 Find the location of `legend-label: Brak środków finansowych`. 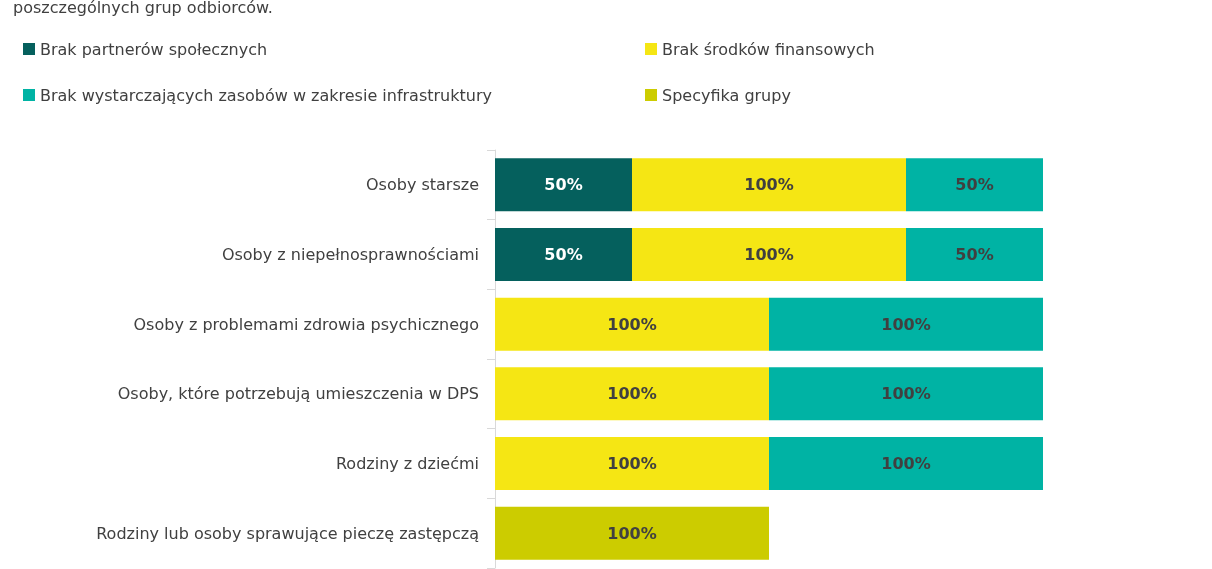

legend-label: Brak środków finansowych is located at coordinates (768, 49).